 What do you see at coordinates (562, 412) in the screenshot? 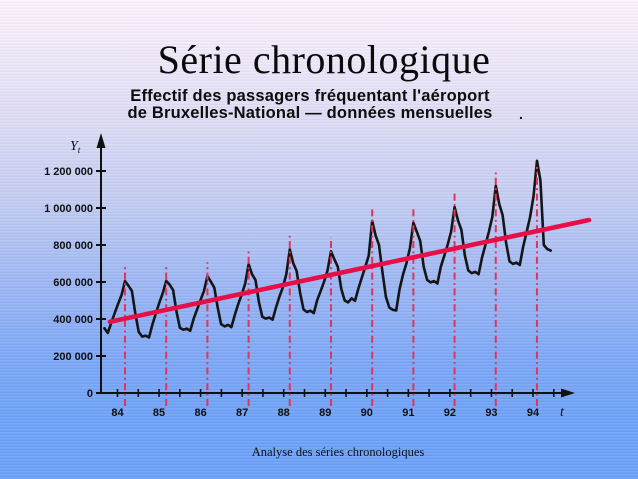
I see `x-axis-name: t` at bounding box center [562, 412].